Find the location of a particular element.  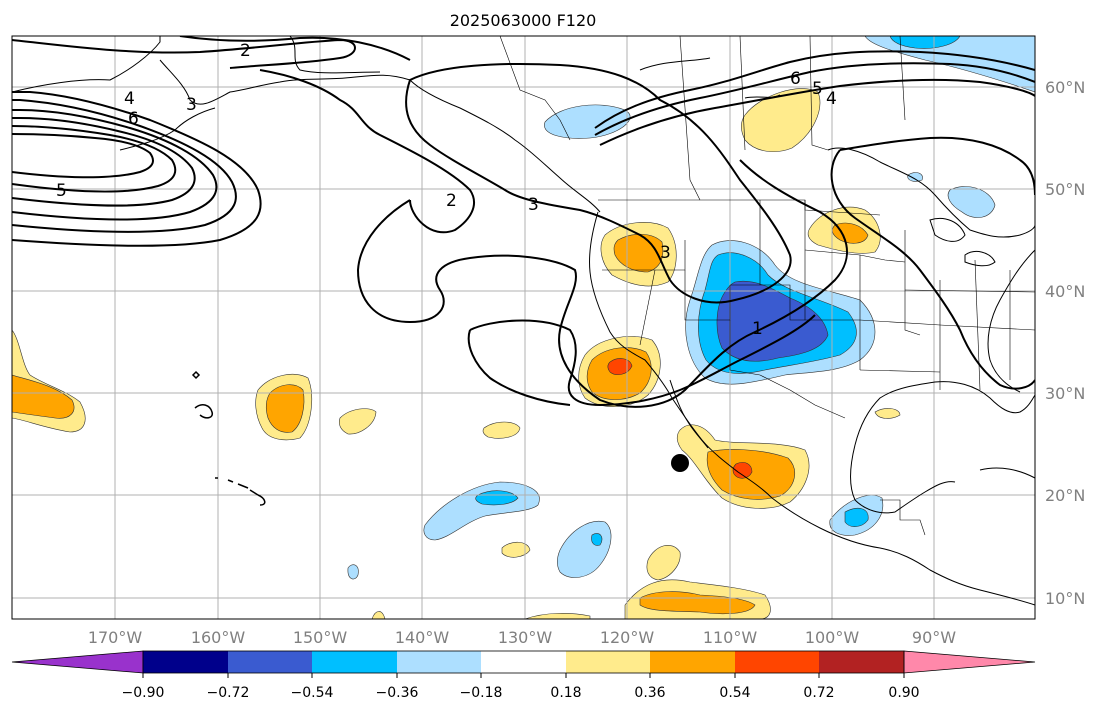

lat-label: 20°N is located at coordinates (1065, 495).